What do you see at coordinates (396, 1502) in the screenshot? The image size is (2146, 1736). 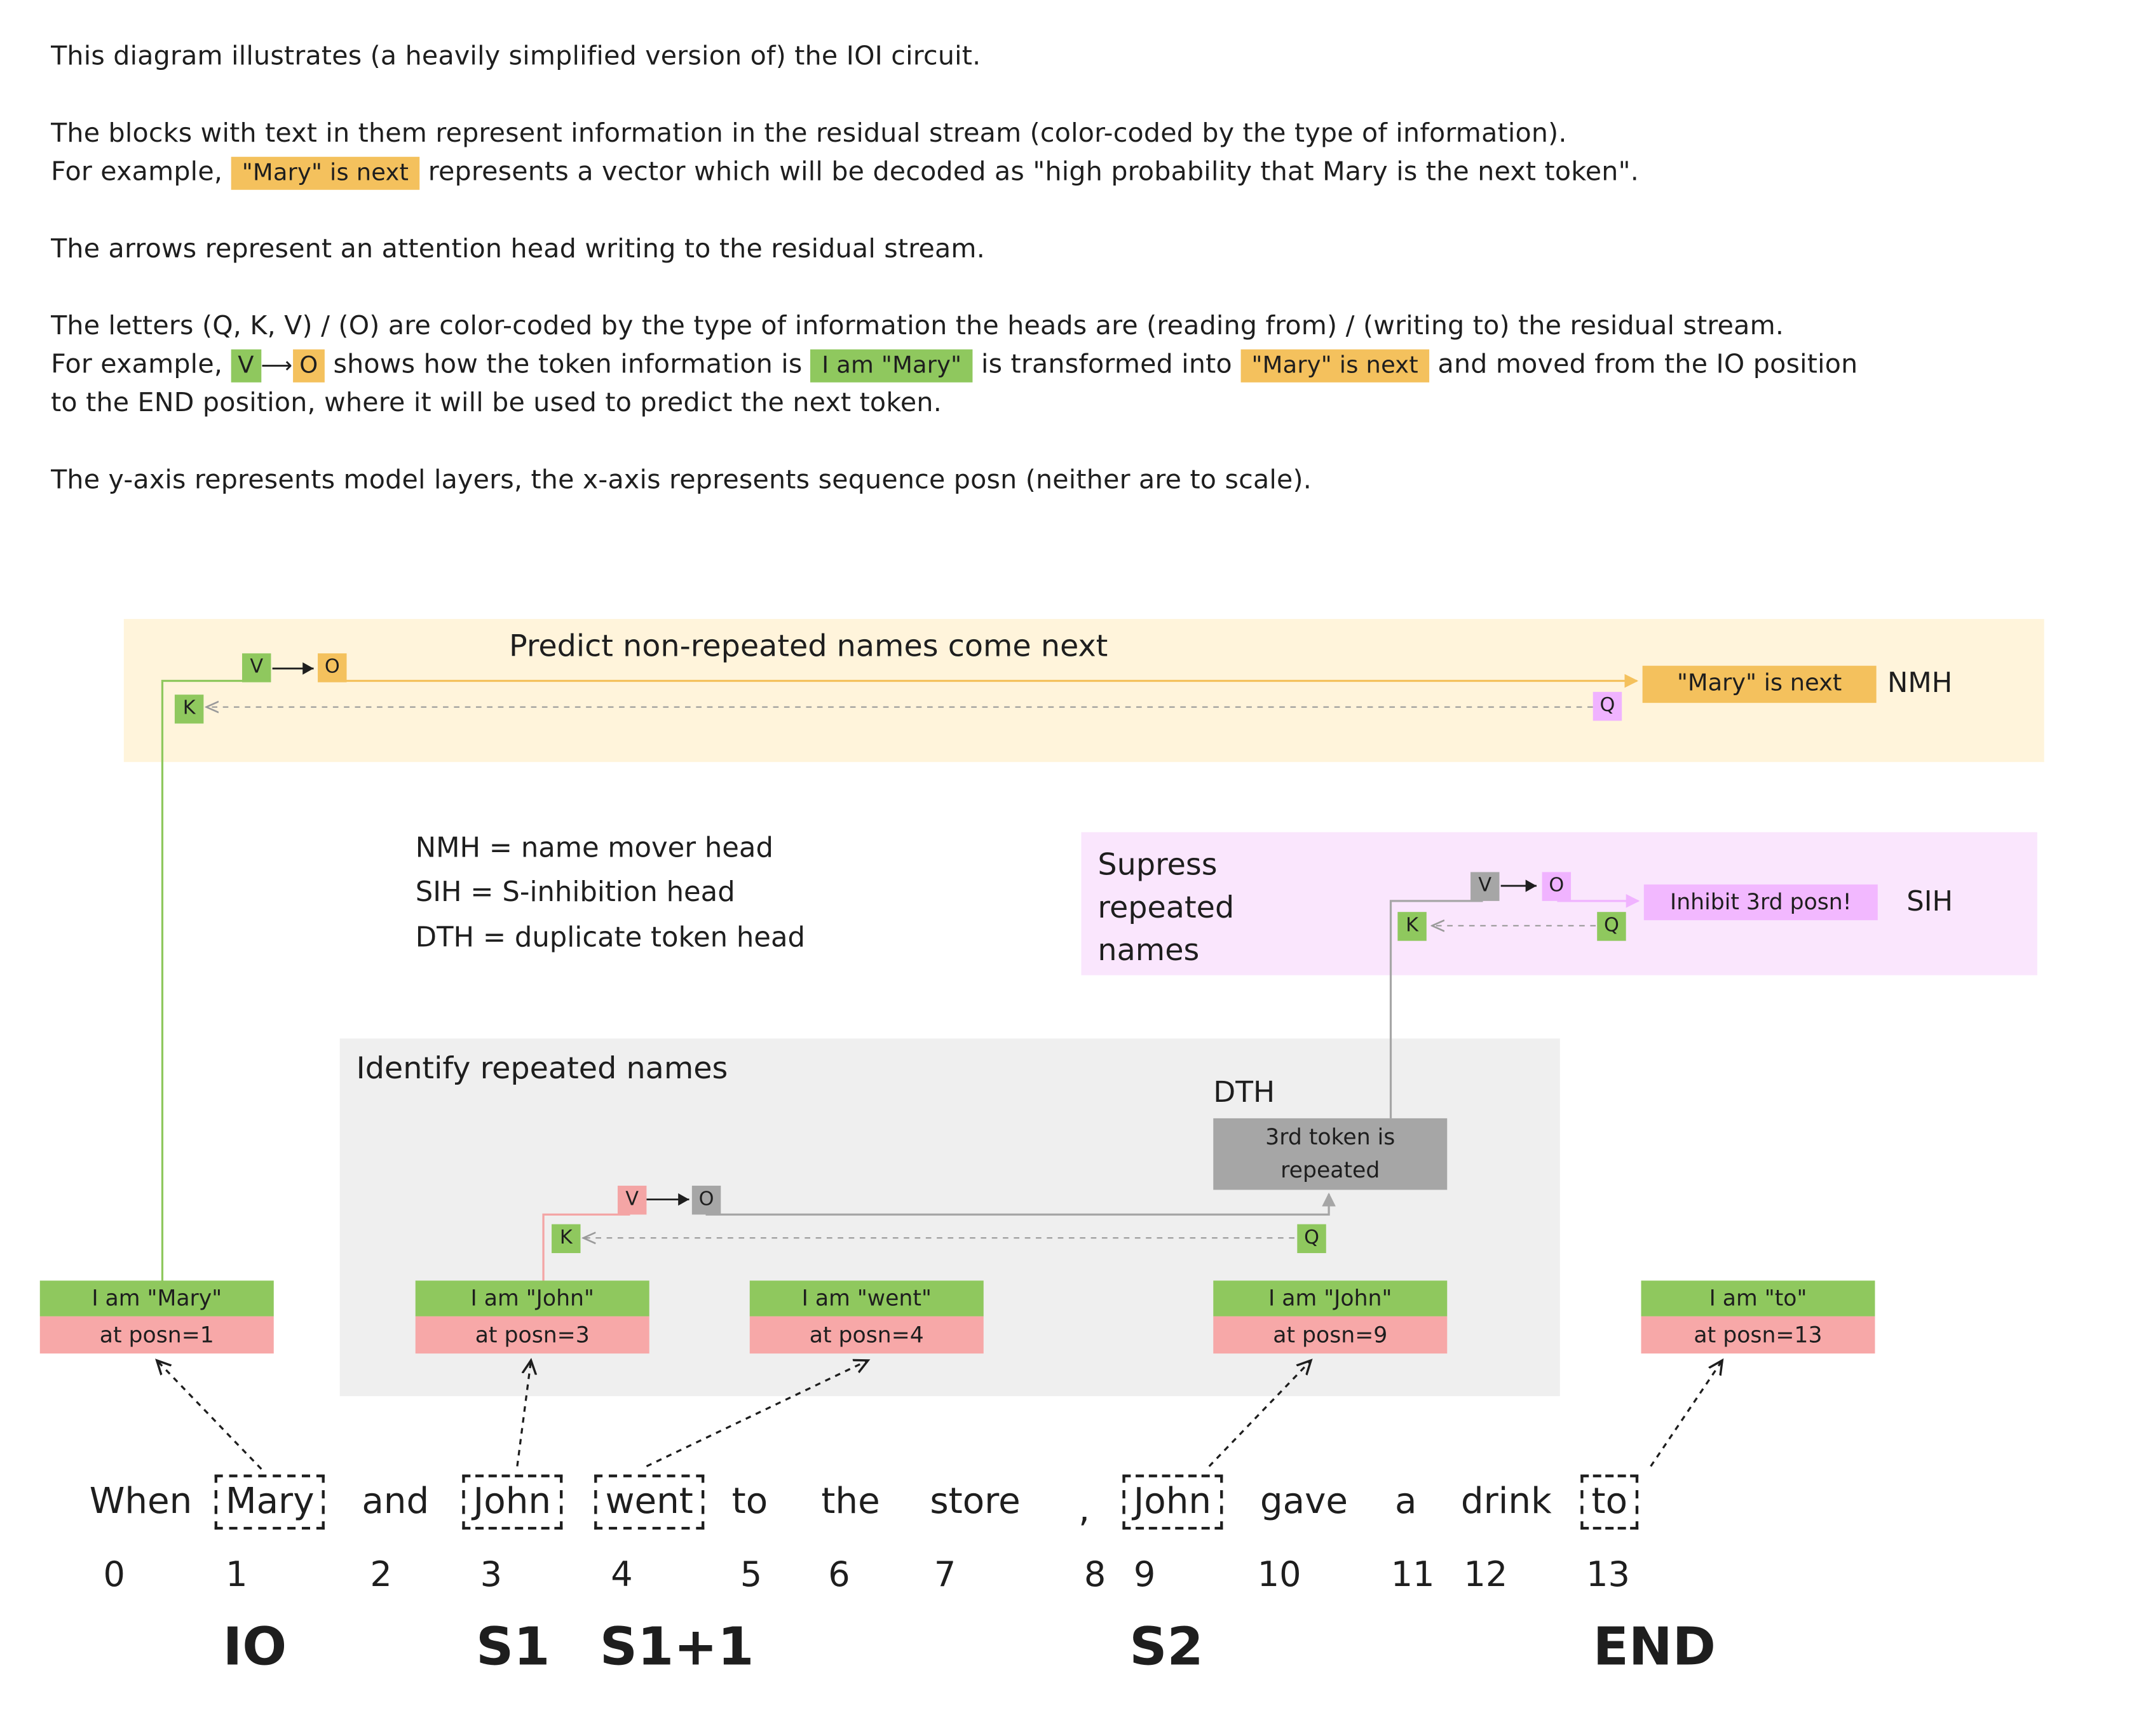 I see `token-2: and` at bounding box center [396, 1502].